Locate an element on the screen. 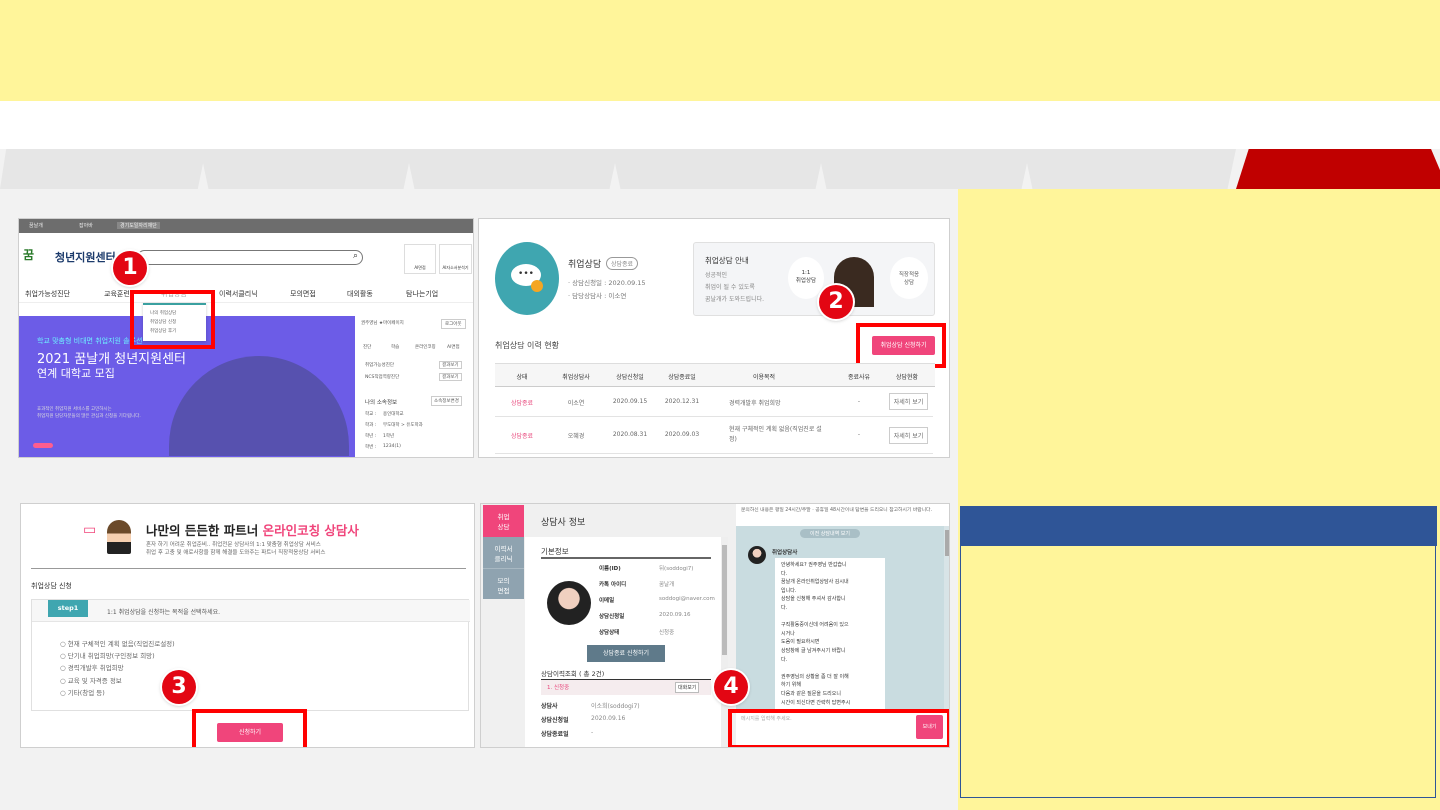 The image size is (1440, 810). step-badge-2: 2 is located at coordinates (836, 302).